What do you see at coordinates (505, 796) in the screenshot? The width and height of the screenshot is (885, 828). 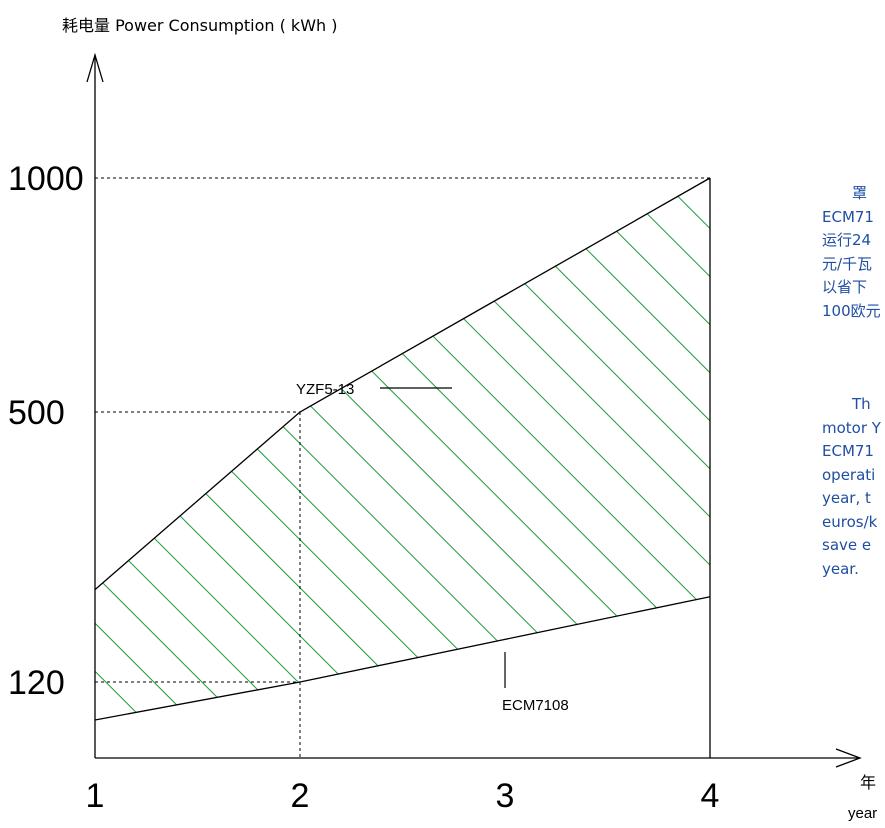 I see `x-tick-label: 3` at bounding box center [505, 796].